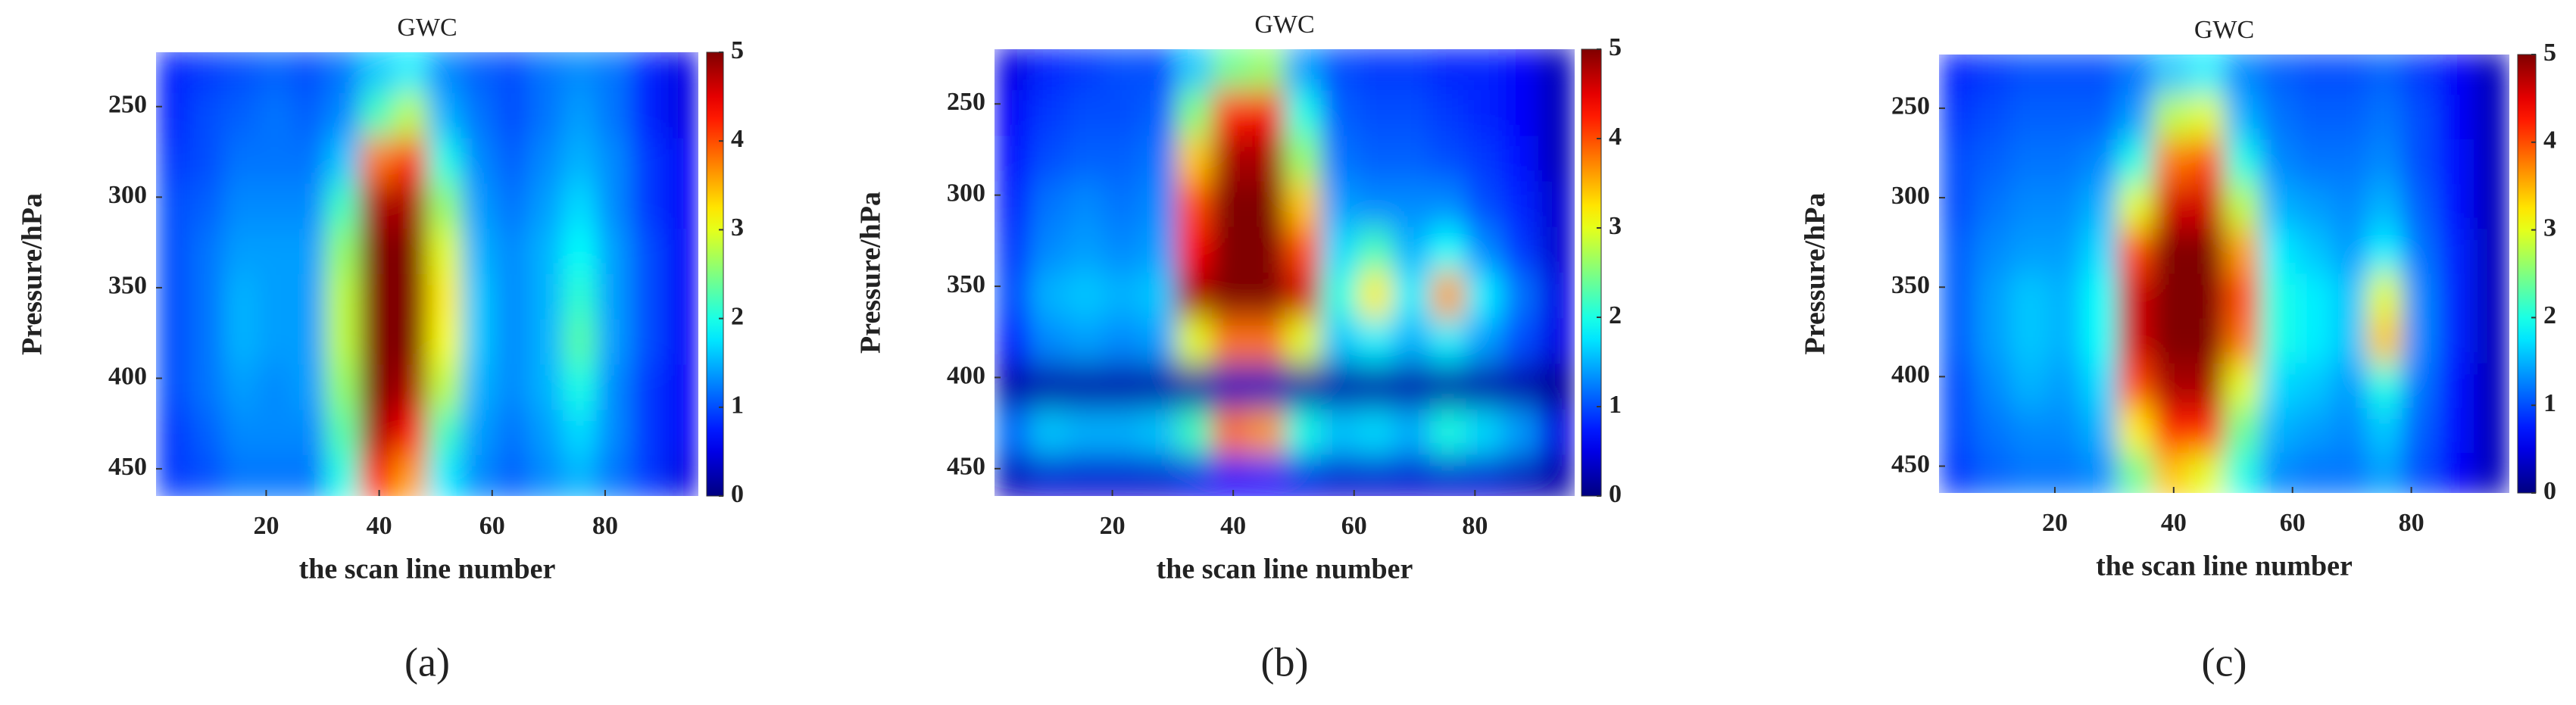 The height and width of the screenshot is (705, 2576). What do you see at coordinates (1911, 464) in the screenshot?
I see `y-tick-label: 450` at bounding box center [1911, 464].